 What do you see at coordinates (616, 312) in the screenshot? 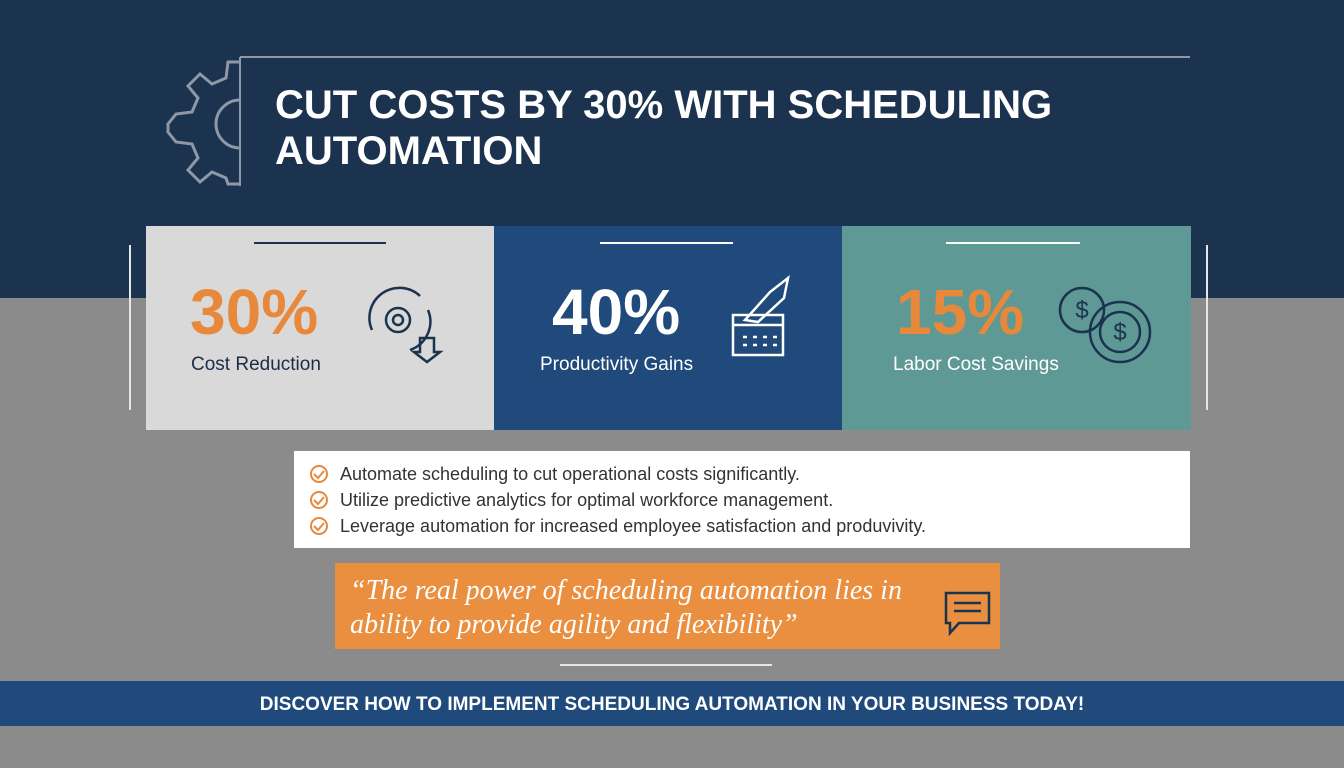
I see `stat-value: 40%` at bounding box center [616, 312].